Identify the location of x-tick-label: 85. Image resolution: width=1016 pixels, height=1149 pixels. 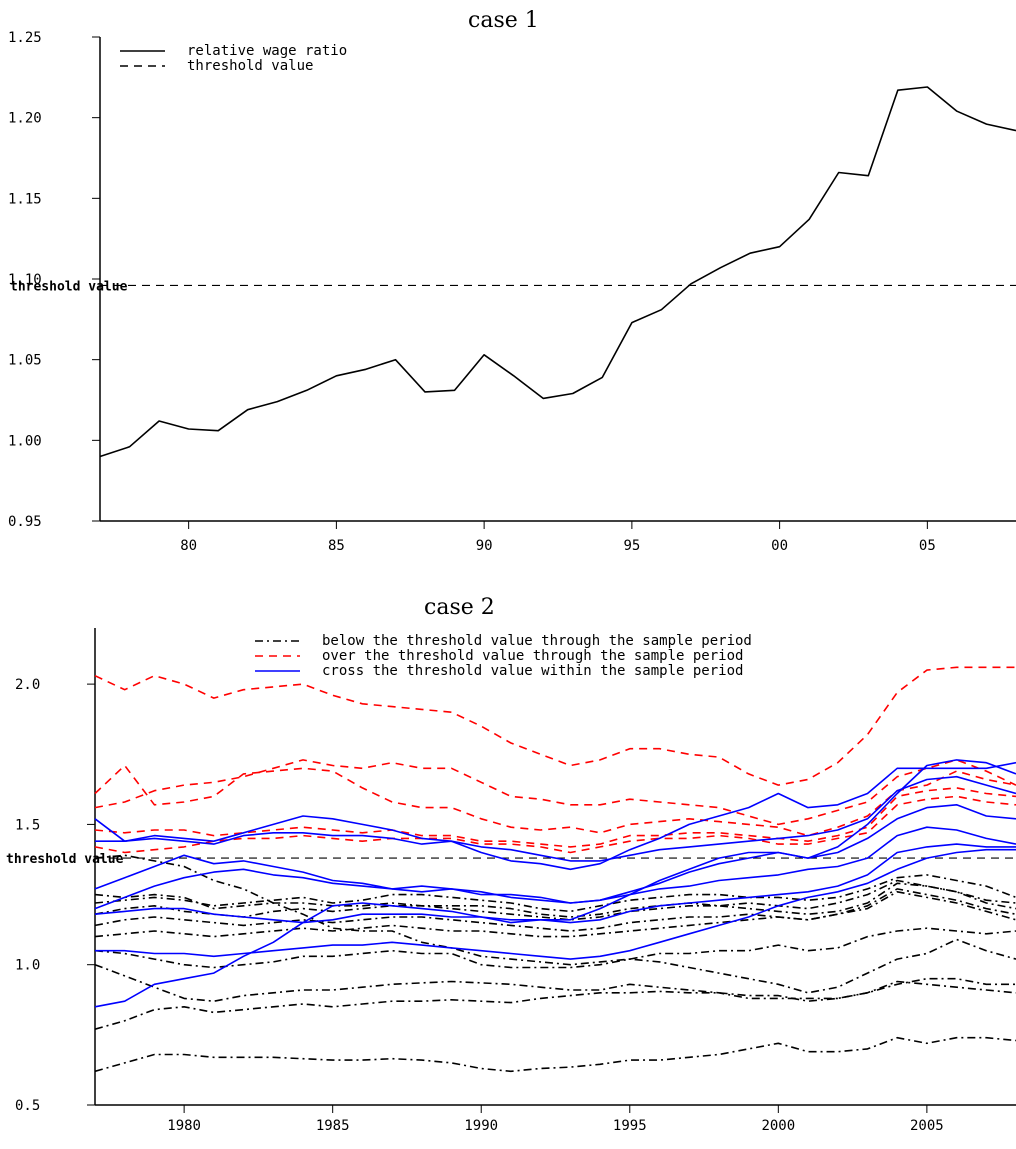
(336, 546).